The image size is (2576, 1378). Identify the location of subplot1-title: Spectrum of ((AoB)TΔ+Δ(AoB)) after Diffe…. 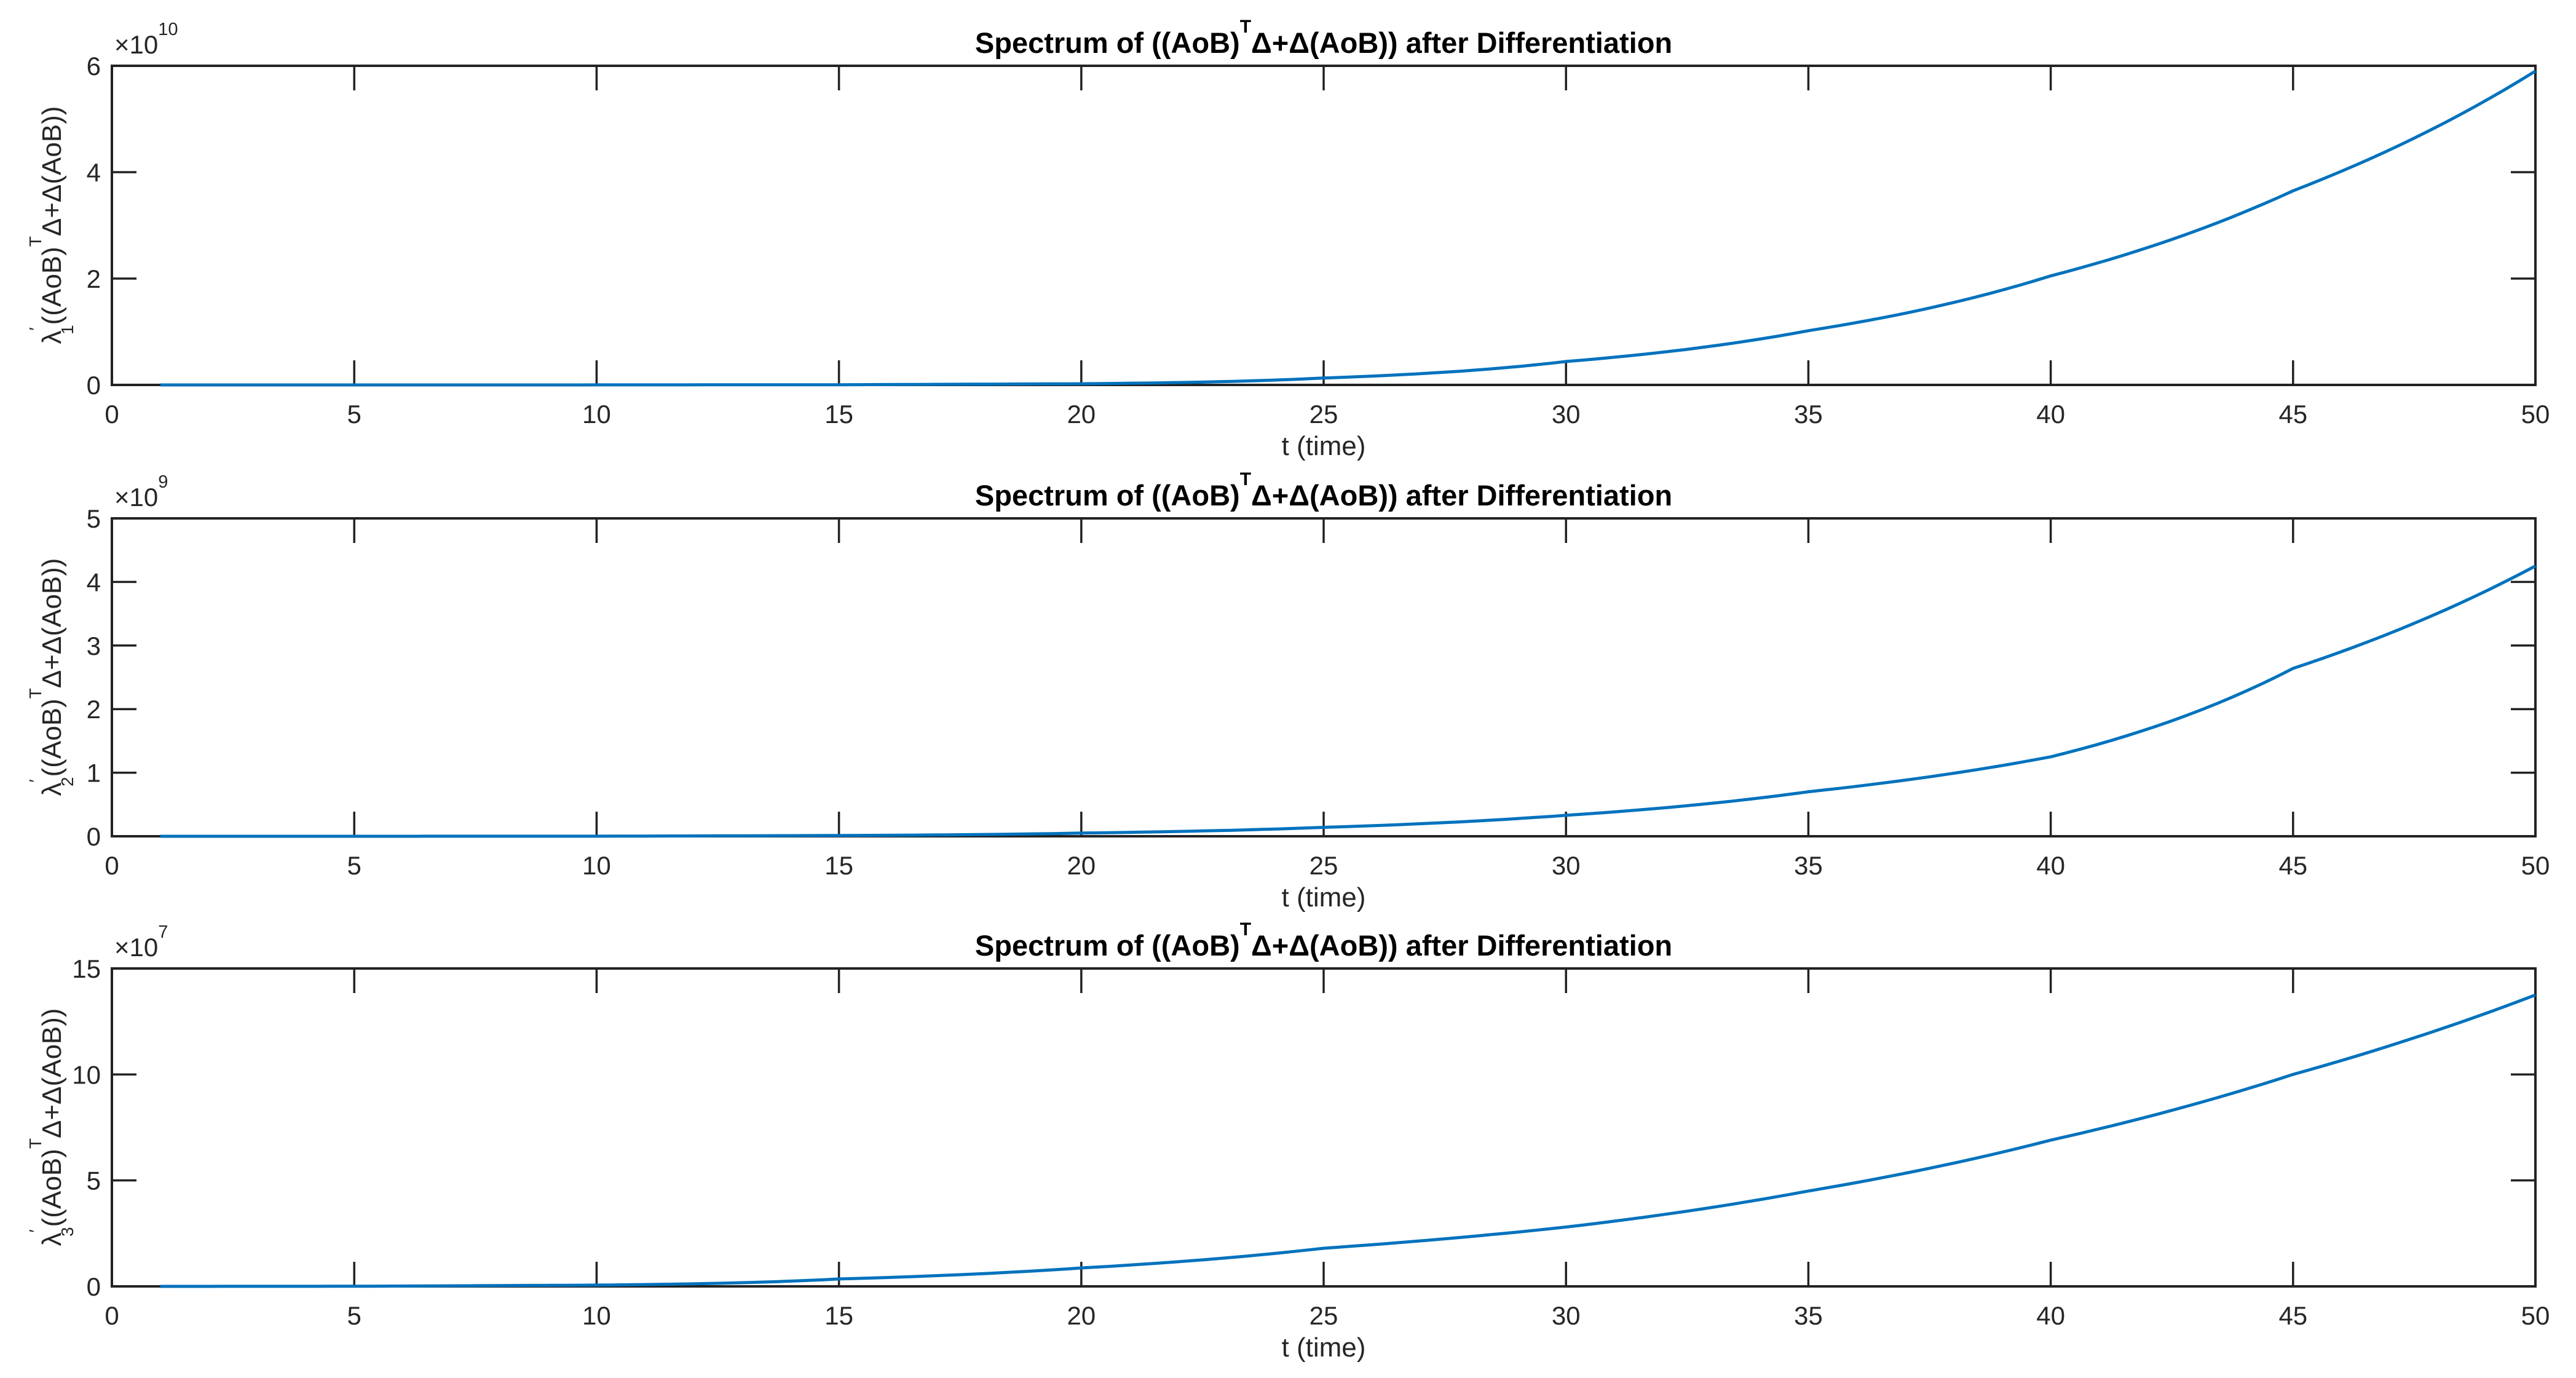
(1323, 38).